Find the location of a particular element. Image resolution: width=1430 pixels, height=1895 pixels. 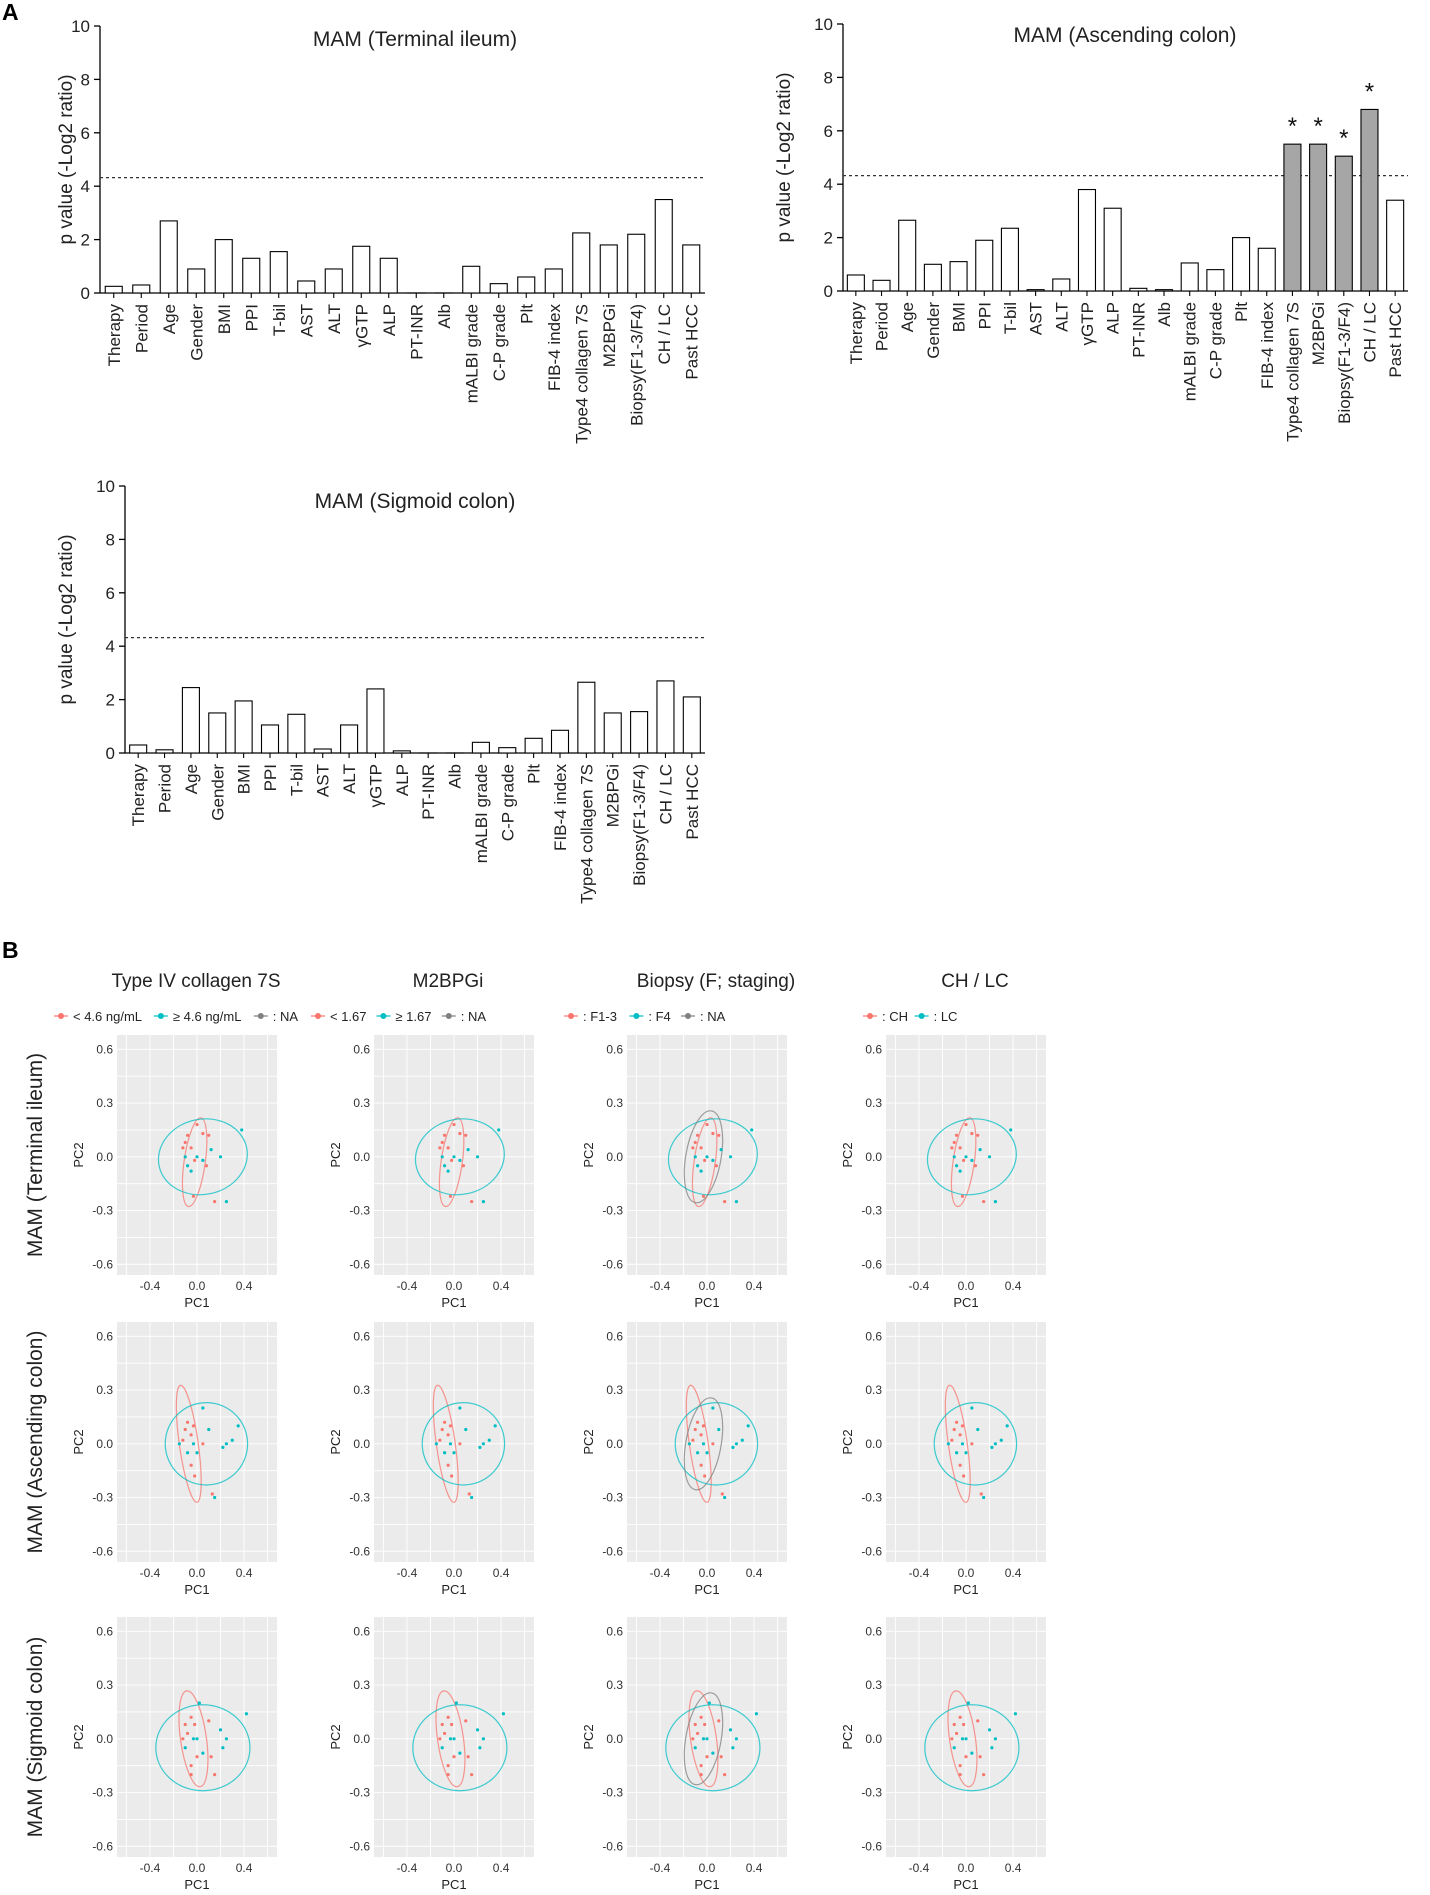

category-label: Past HCC is located at coordinates (691, 342).